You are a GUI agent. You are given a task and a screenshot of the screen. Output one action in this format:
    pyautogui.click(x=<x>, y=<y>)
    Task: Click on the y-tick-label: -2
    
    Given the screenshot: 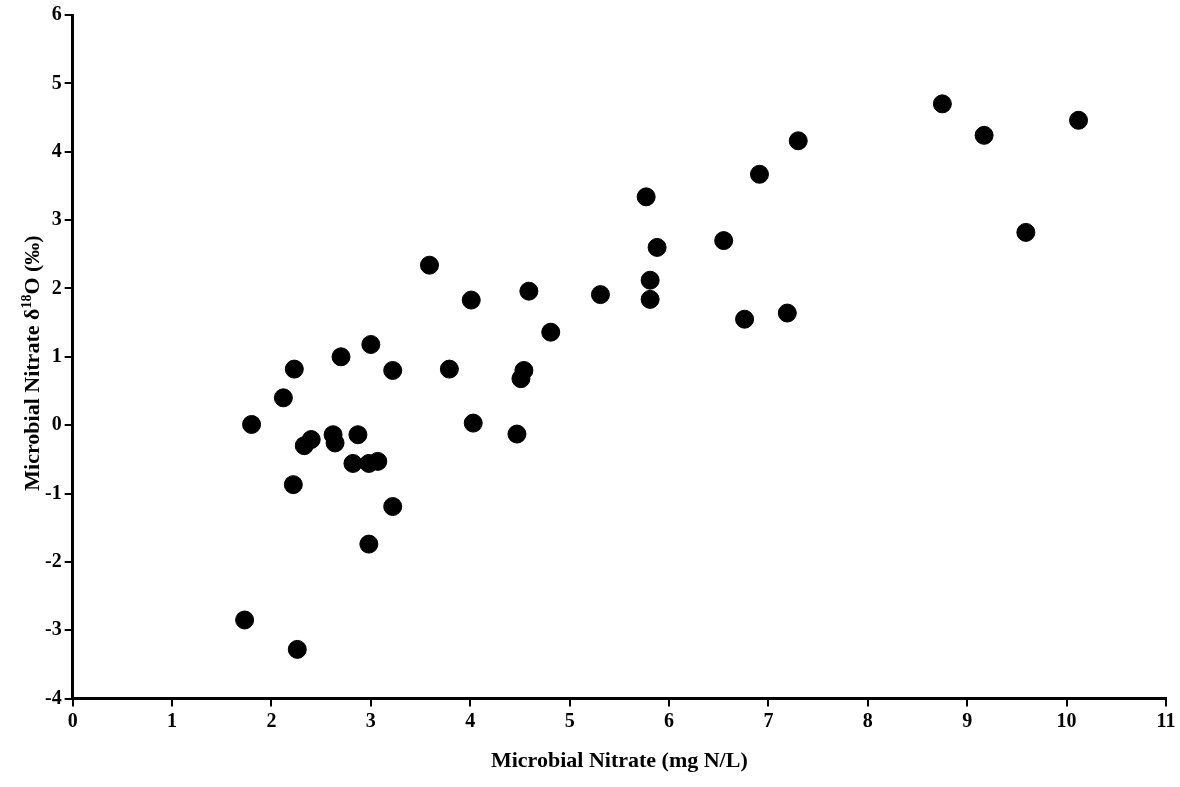 What is the action you would take?
    pyautogui.click(x=53, y=560)
    